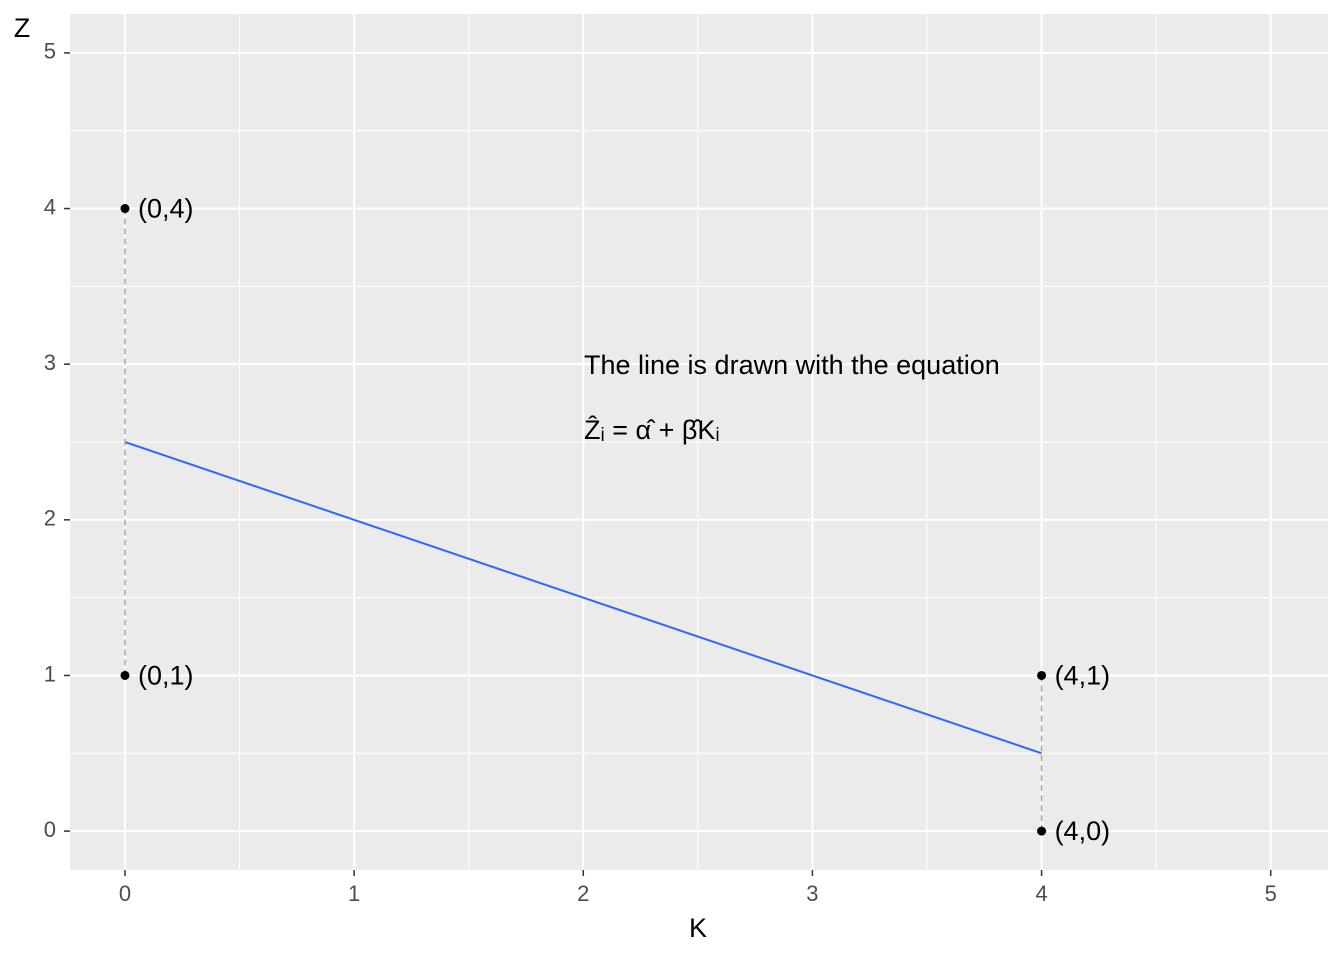 The width and height of the screenshot is (1344, 960). I want to click on annotation: The line is drawn with the equation, so click(792, 365).